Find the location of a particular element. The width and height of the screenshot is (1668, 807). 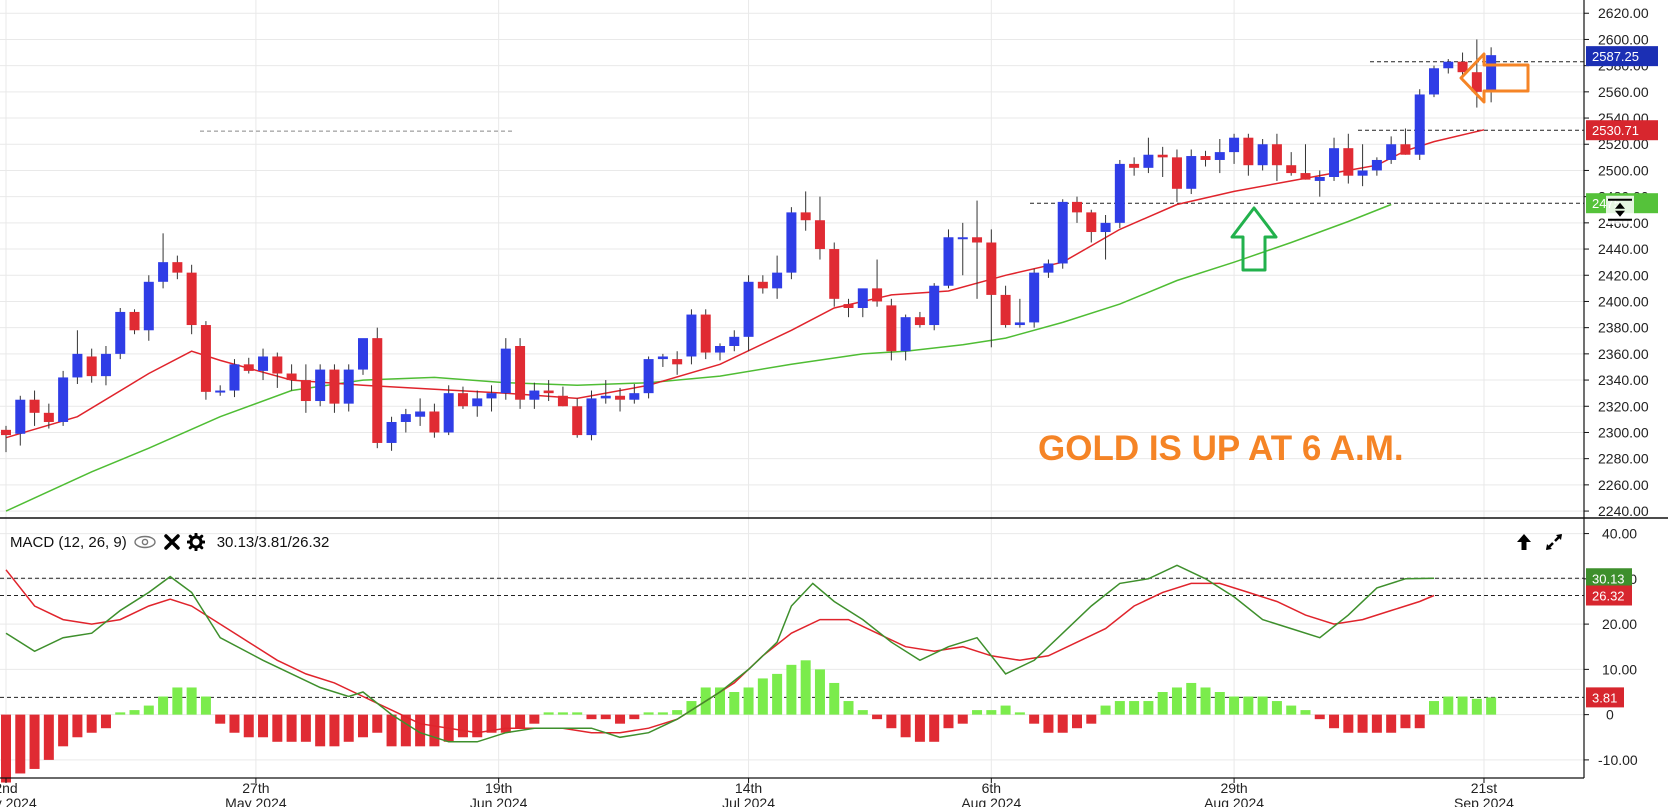

arrow-up-icon is located at coordinates (1524, 543).